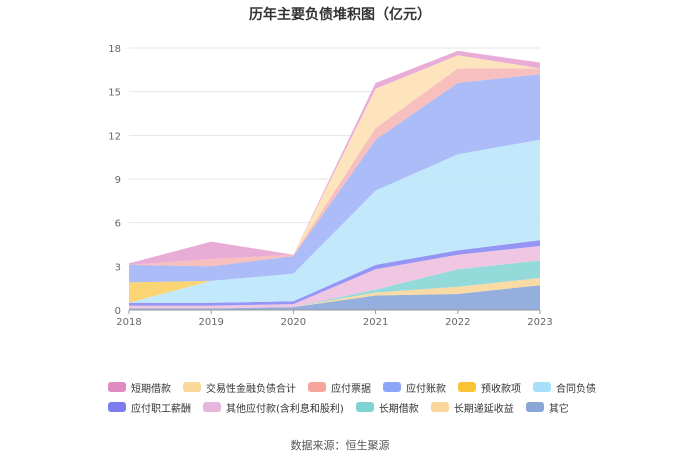 The image size is (680, 460). I want to click on legend-item: 长期递延收益, so click(472, 407).